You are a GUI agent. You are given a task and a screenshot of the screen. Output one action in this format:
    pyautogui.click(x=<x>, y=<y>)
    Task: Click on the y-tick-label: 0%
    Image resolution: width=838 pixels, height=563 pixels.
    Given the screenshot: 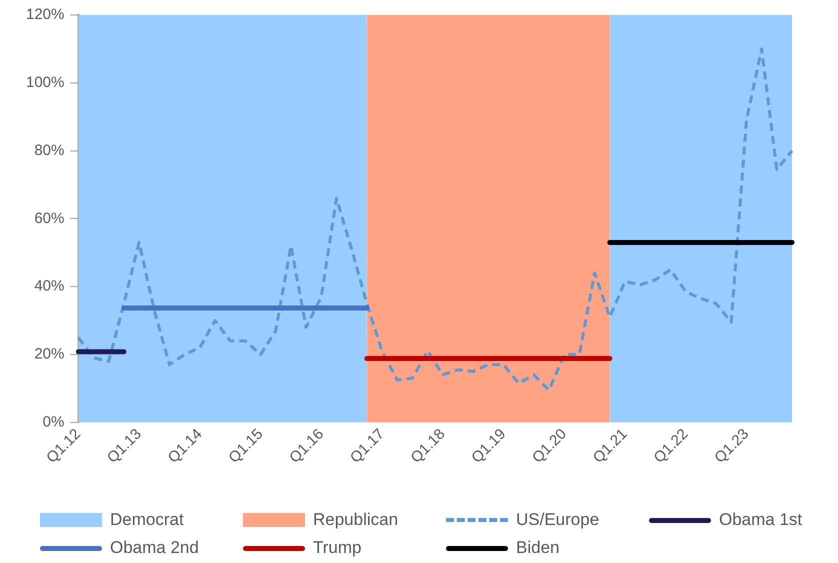 What is the action you would take?
    pyautogui.click(x=53, y=422)
    